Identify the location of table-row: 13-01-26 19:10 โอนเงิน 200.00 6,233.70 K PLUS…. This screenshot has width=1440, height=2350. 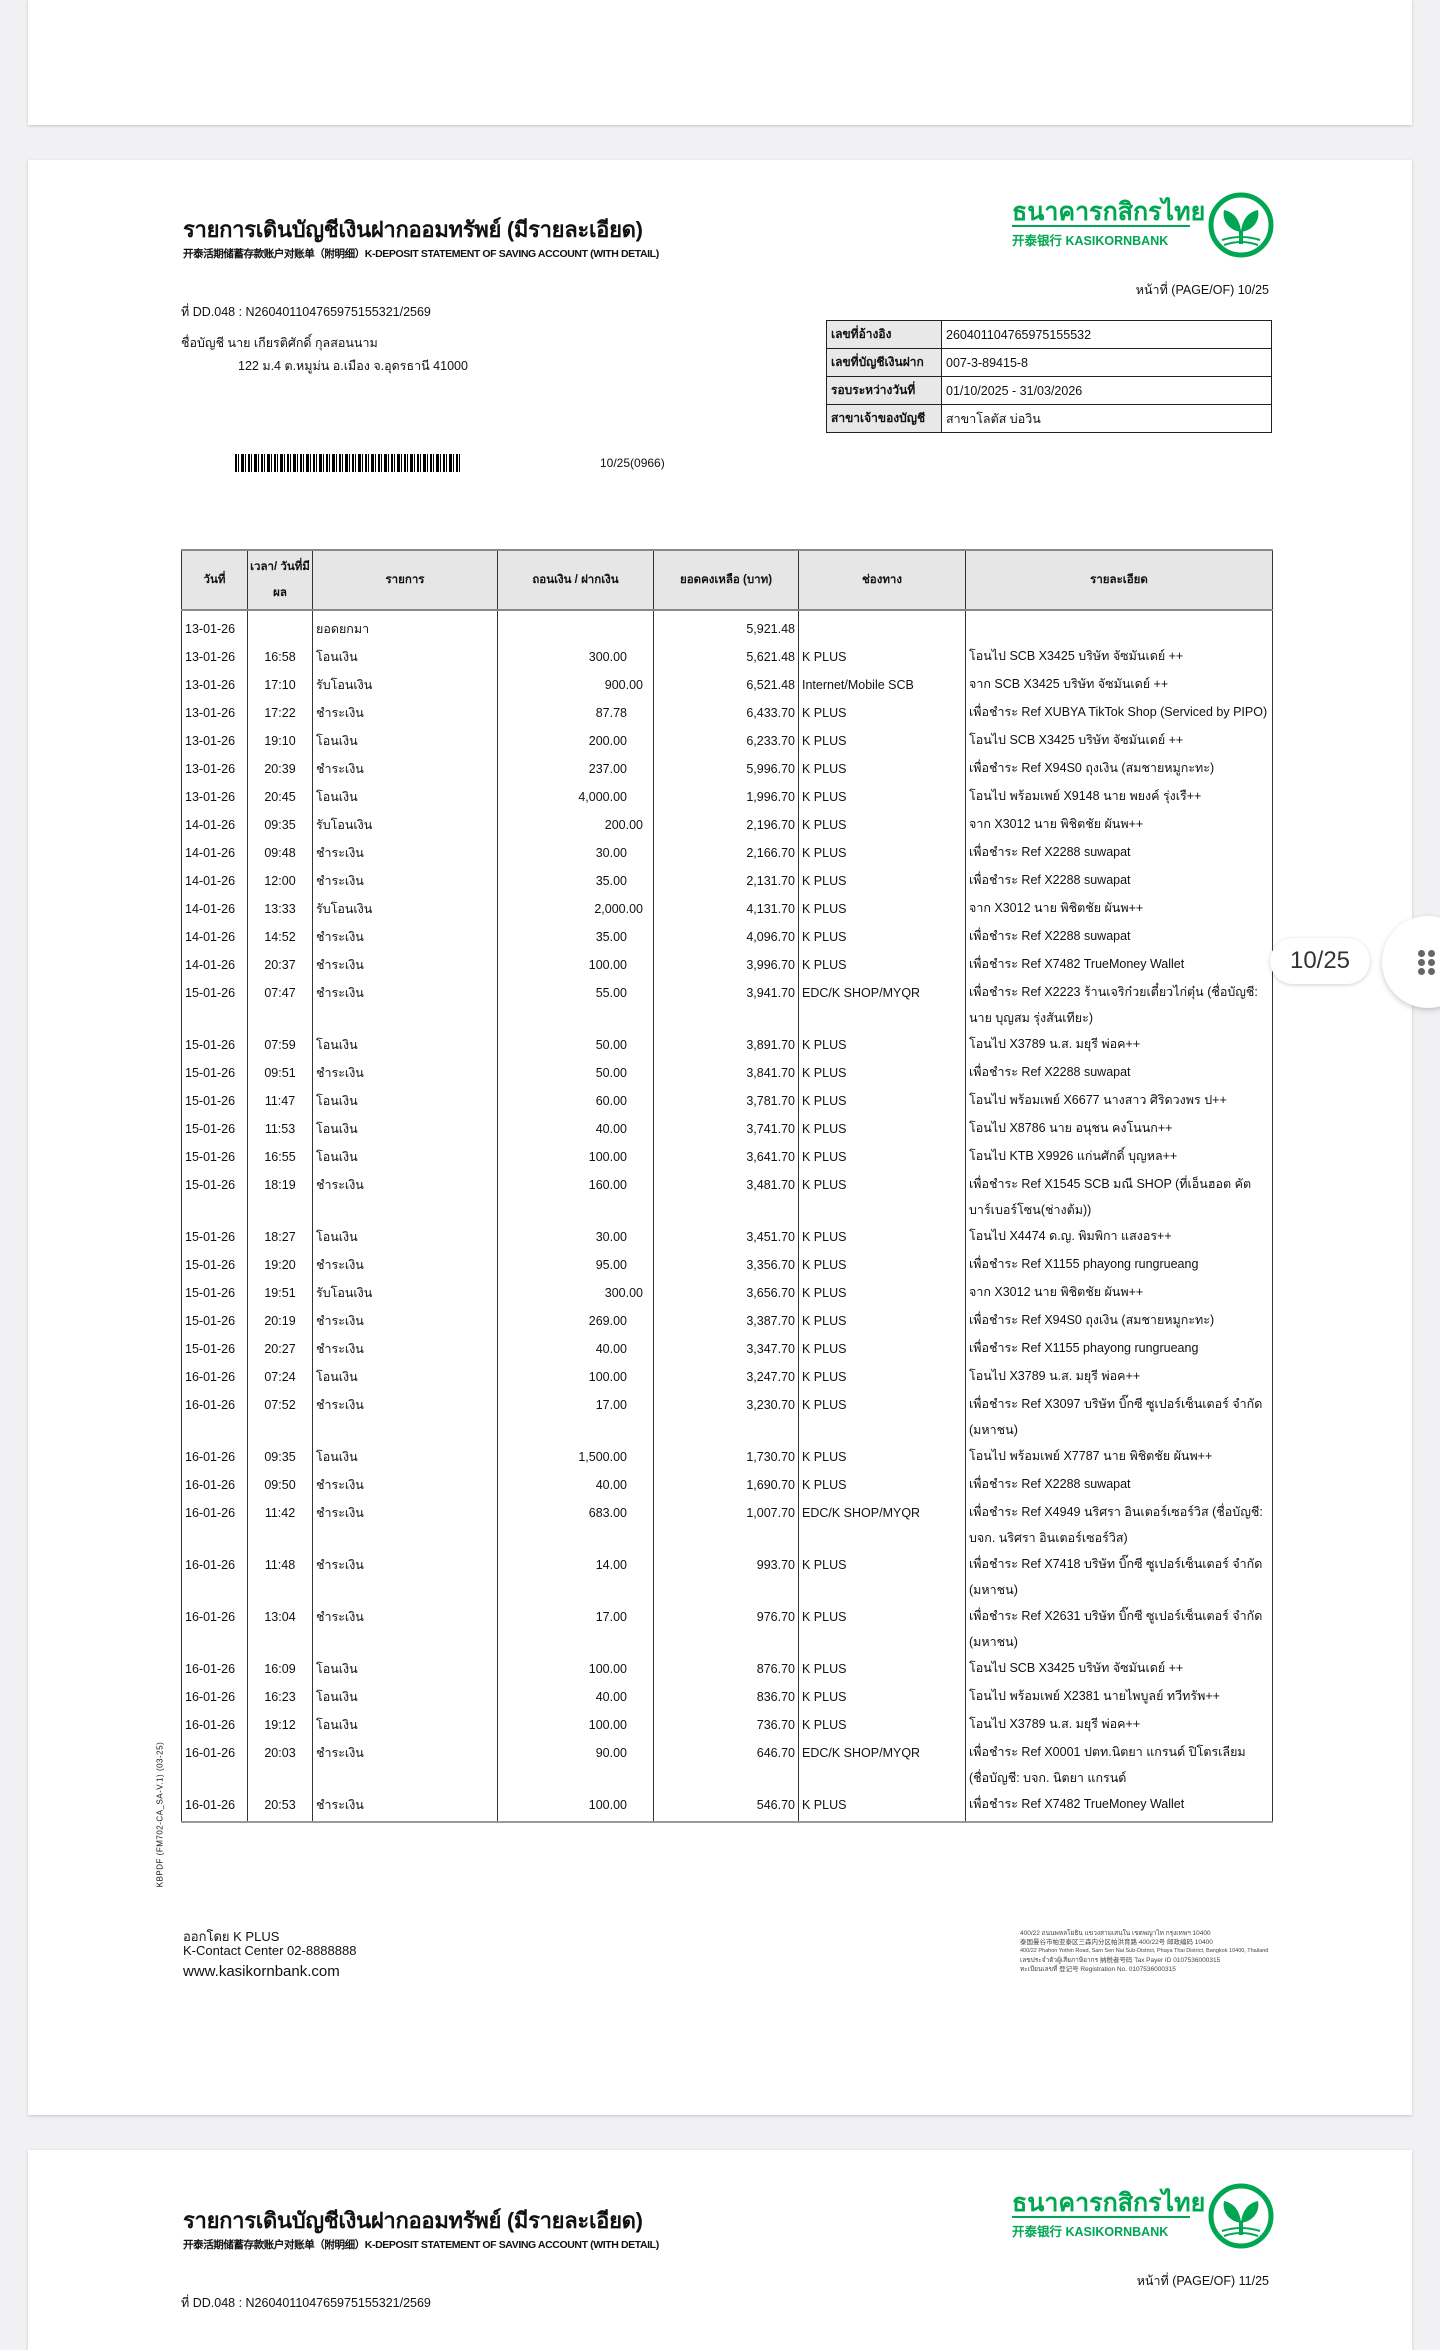
(727, 741).